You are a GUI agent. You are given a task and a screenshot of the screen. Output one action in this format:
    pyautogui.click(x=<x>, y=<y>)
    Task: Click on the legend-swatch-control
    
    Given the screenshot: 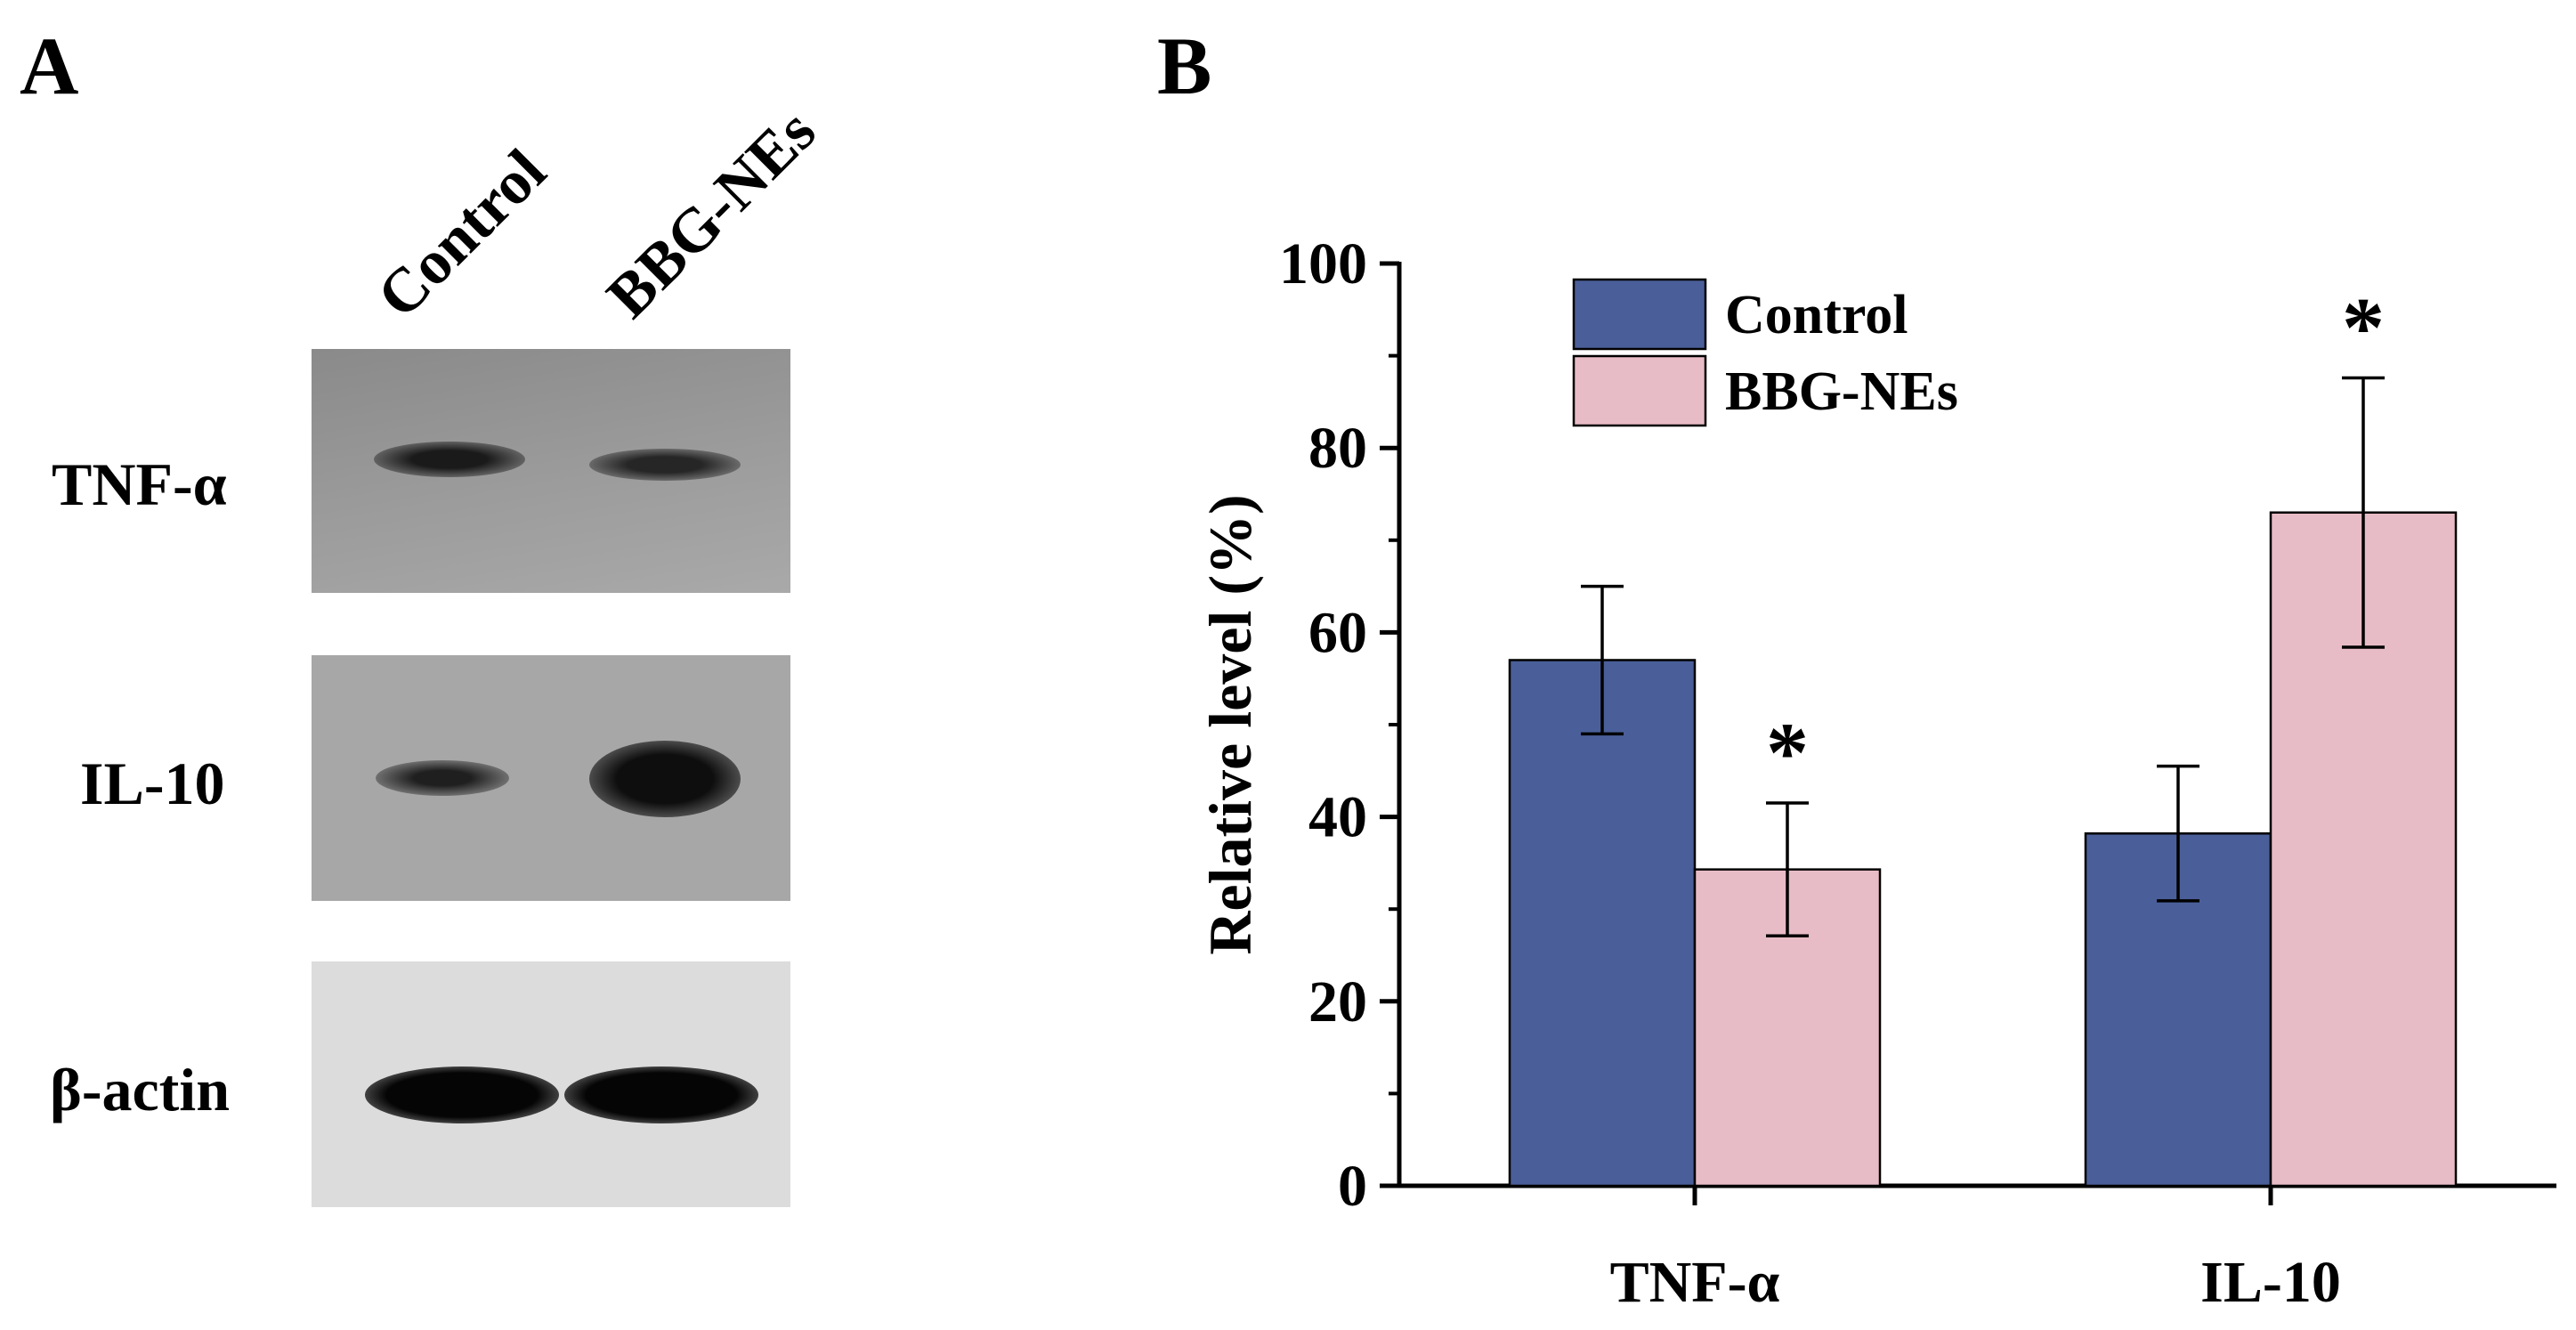 What is the action you would take?
    pyautogui.click(x=1640, y=314)
    